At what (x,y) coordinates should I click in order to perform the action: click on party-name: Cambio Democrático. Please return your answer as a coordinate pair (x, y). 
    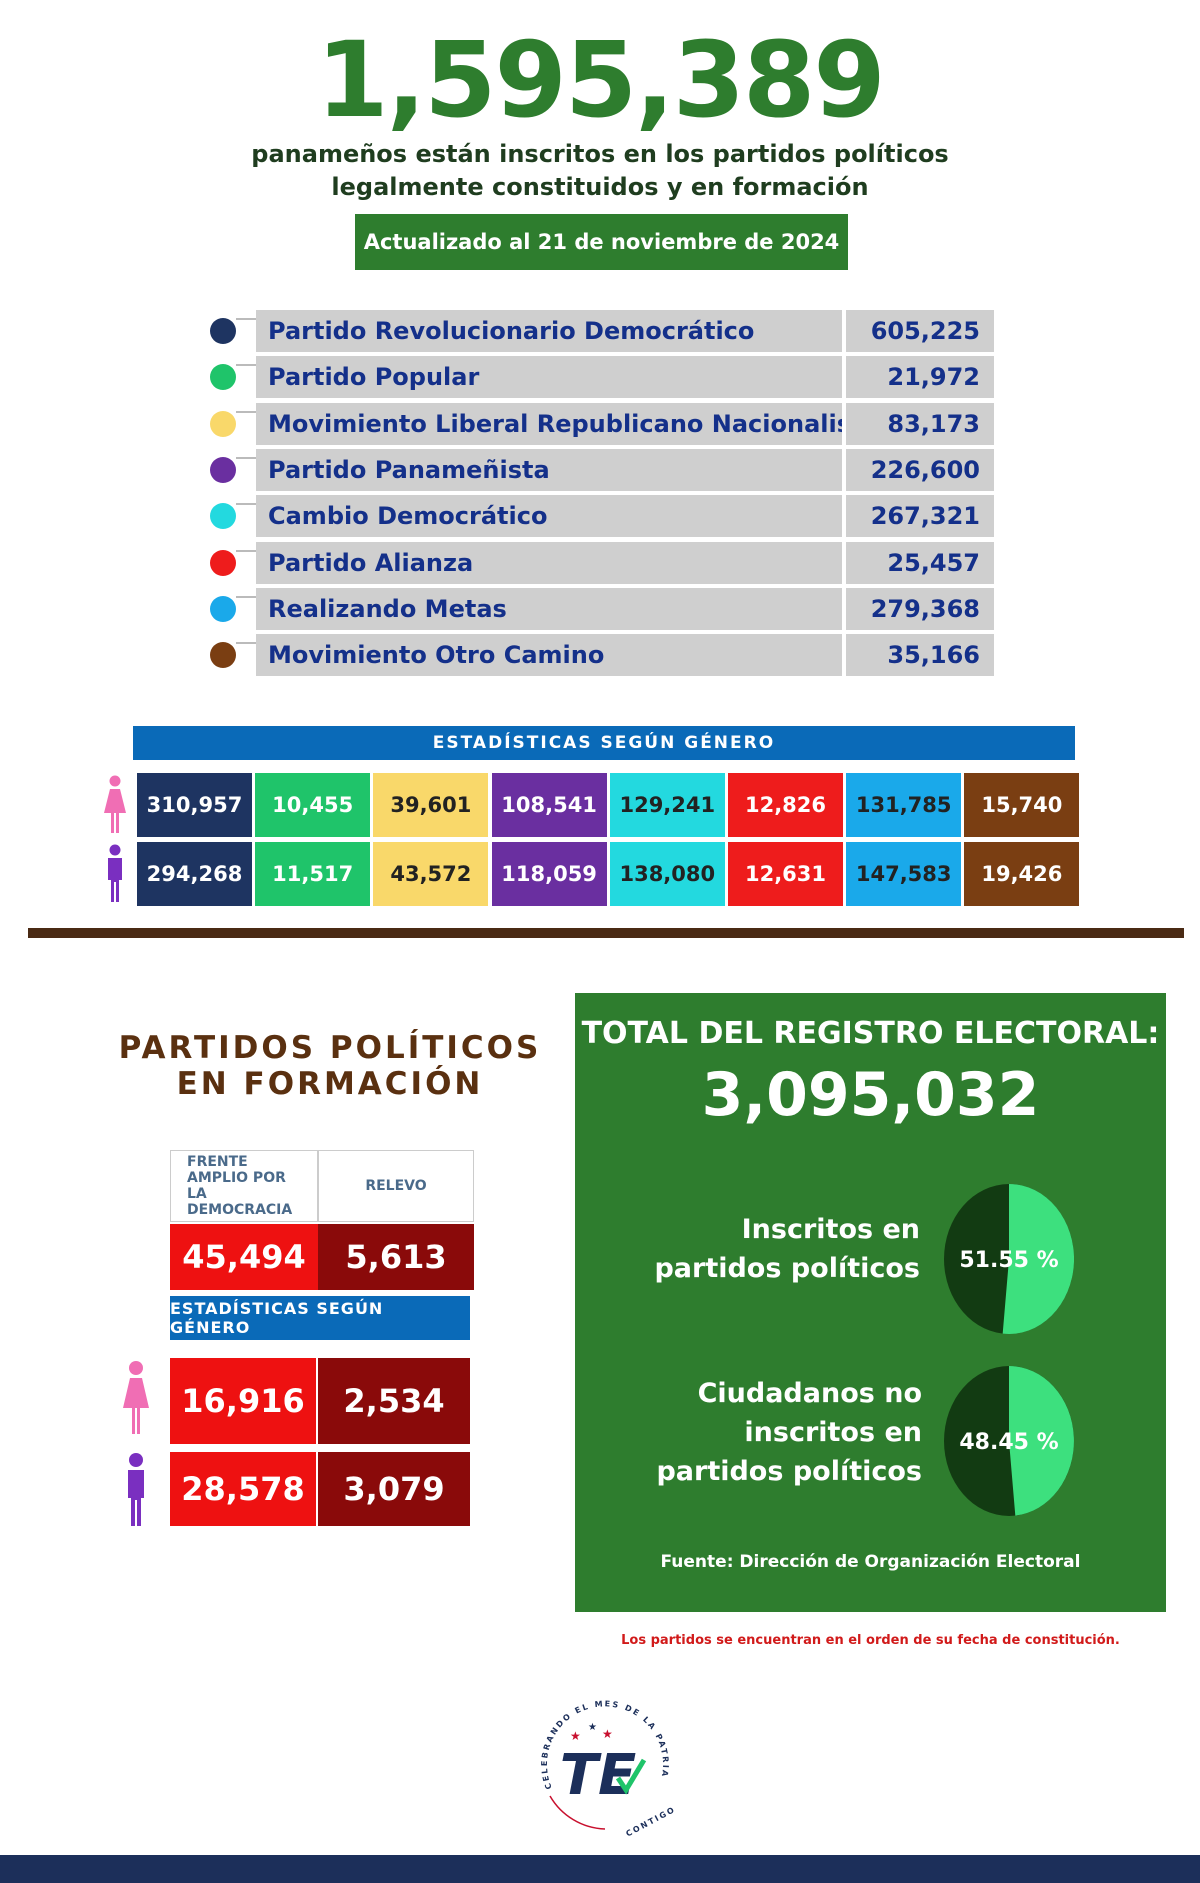
    Looking at the image, I should click on (549, 516).